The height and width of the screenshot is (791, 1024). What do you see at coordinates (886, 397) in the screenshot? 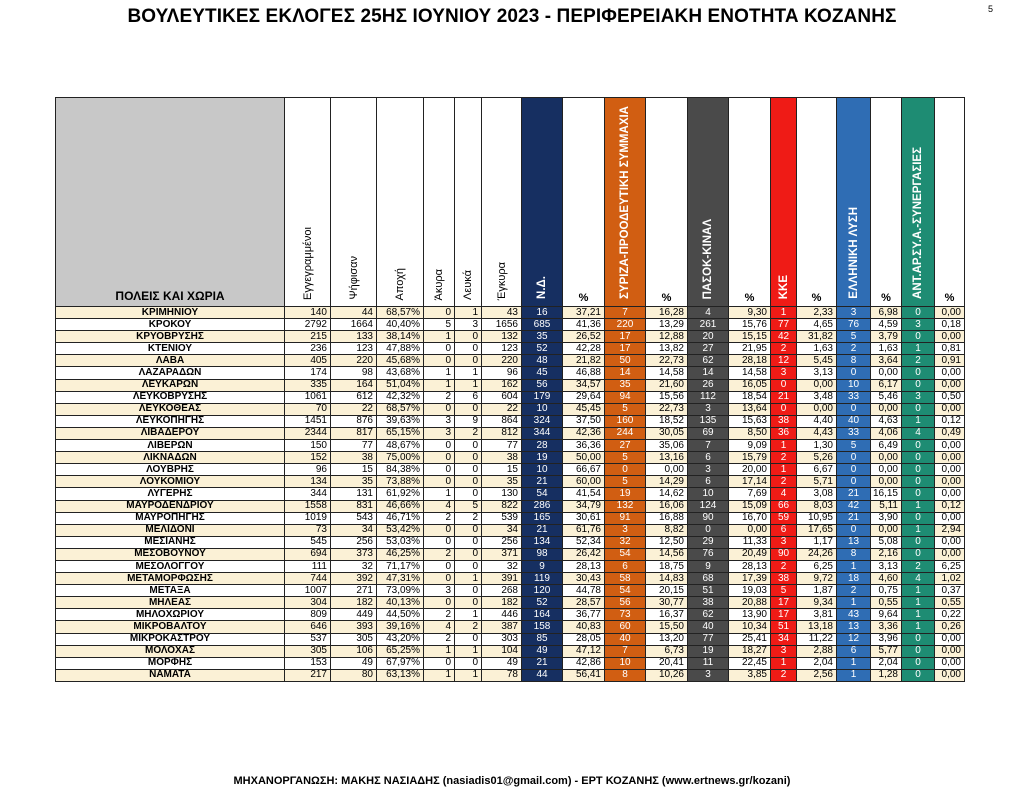
I see `cell-elliniki-lysi-pct: 5,46` at bounding box center [886, 397].